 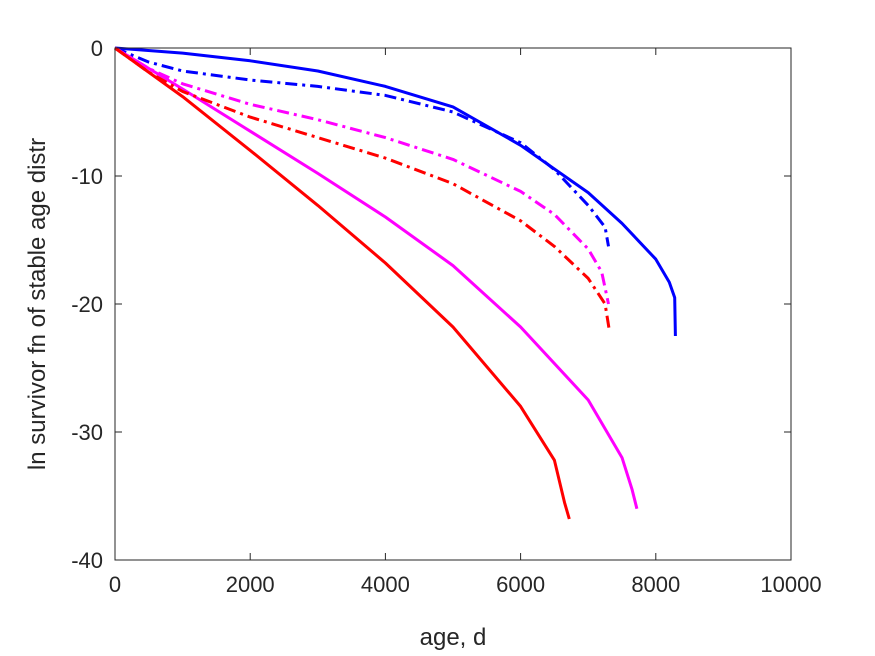 What do you see at coordinates (790, 584) in the screenshot?
I see `x-tick-label: 10000` at bounding box center [790, 584].